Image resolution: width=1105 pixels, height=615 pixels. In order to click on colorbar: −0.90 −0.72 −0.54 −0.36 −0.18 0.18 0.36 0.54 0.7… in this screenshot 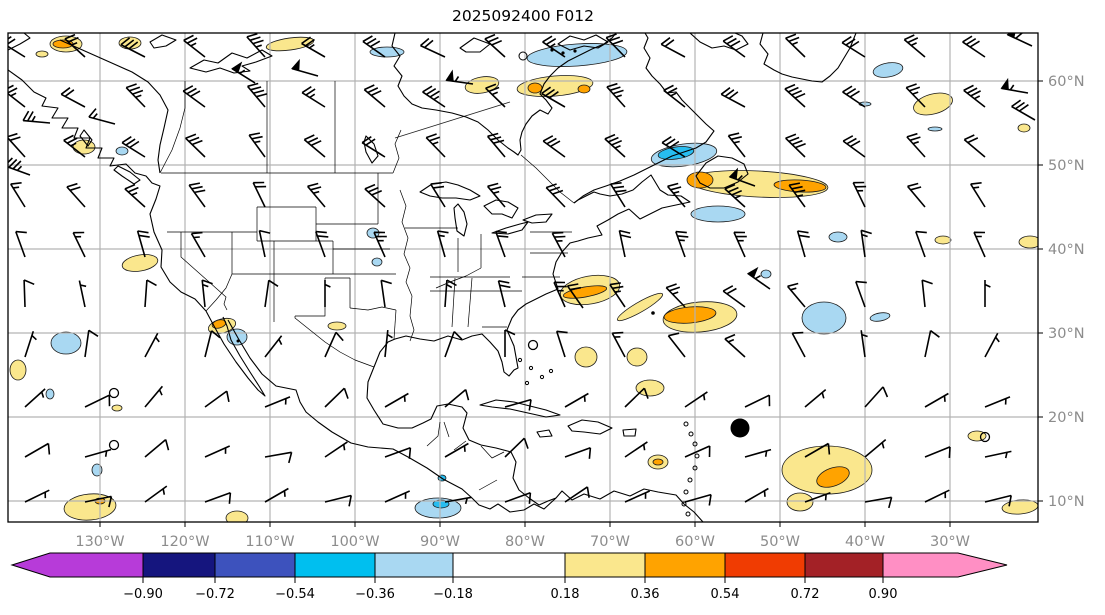, I will do `click(509, 577)`.